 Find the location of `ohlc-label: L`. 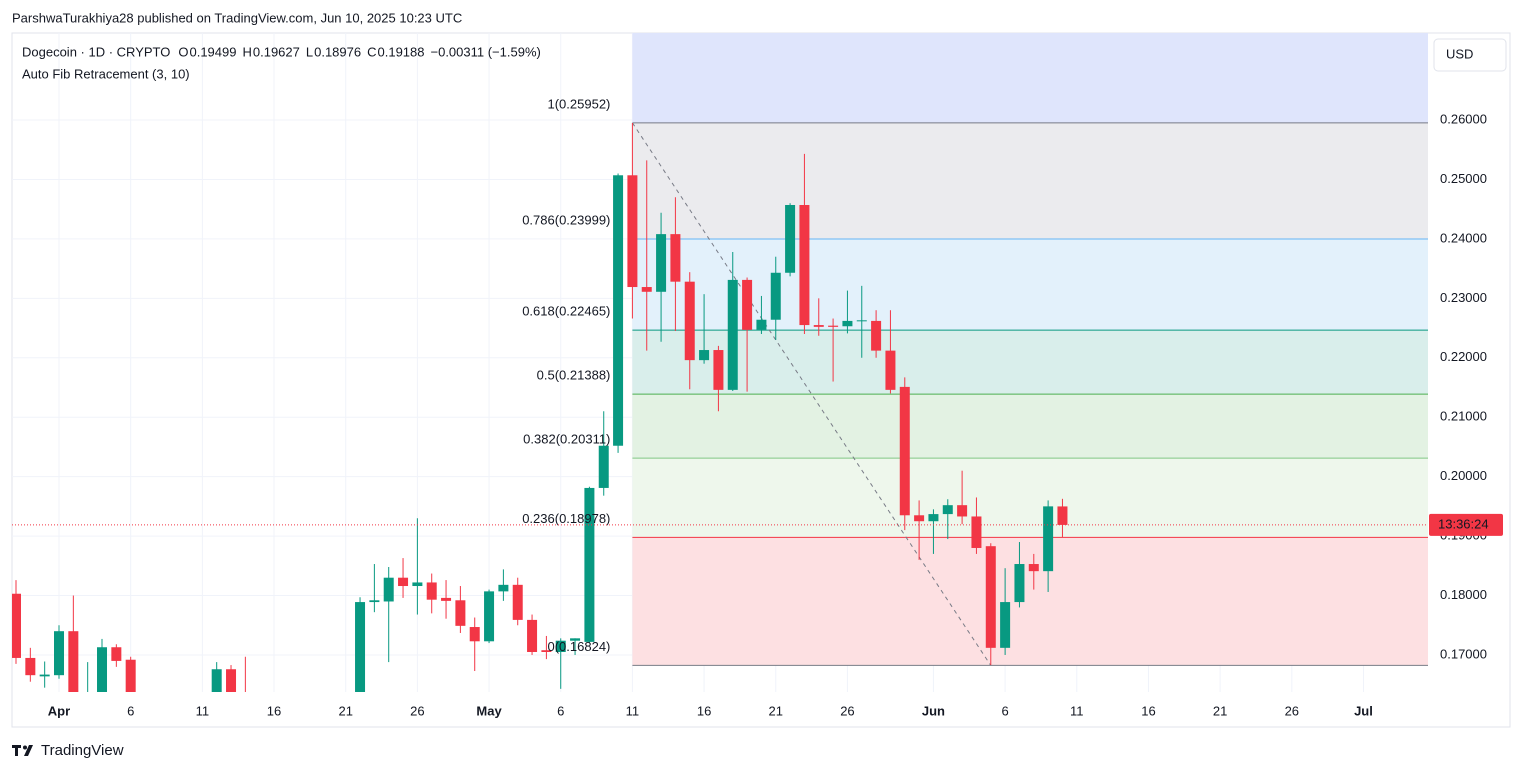

ohlc-label: L is located at coordinates (309, 51).